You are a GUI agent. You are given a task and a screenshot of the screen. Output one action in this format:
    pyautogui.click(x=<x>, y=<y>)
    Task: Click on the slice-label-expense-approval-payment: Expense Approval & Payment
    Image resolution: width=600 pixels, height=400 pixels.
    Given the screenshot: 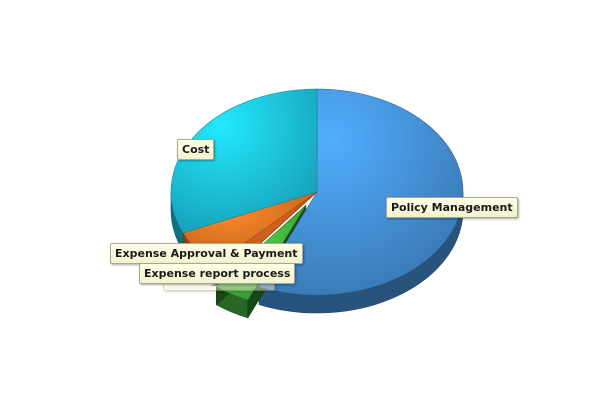 What is the action you would take?
    pyautogui.click(x=206, y=253)
    